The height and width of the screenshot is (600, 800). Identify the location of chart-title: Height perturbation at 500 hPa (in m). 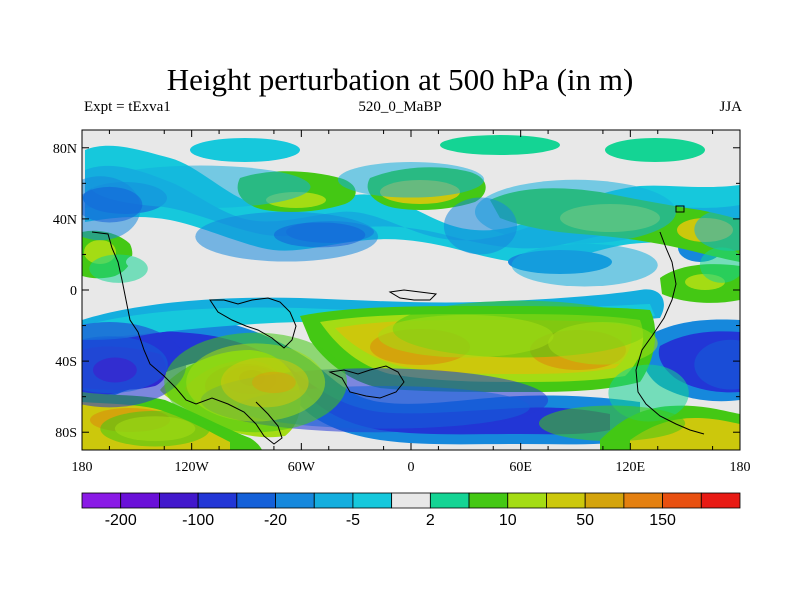
(400, 79).